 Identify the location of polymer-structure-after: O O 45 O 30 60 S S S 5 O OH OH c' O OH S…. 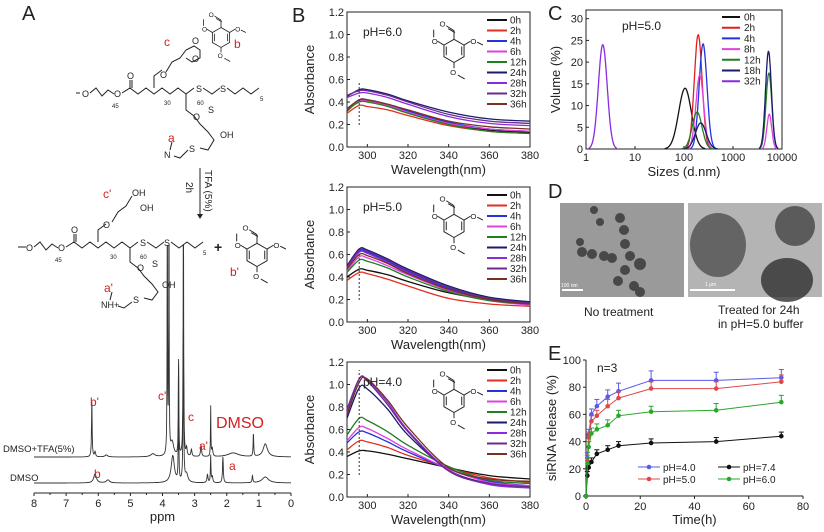
(152, 248).